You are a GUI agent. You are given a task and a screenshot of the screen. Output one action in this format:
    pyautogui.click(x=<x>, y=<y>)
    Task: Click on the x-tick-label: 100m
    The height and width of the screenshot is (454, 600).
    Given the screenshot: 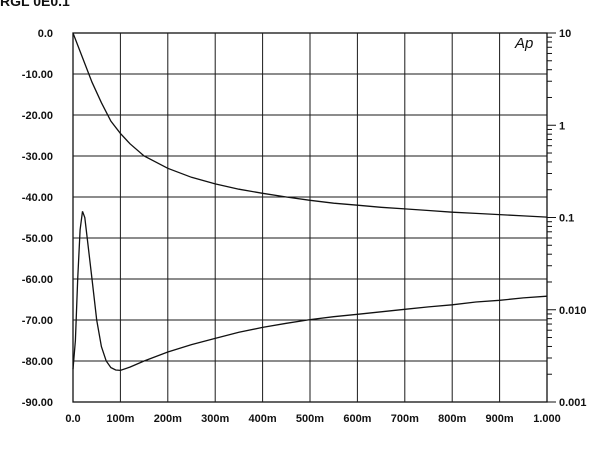 What is the action you would take?
    pyautogui.click(x=120, y=419)
    